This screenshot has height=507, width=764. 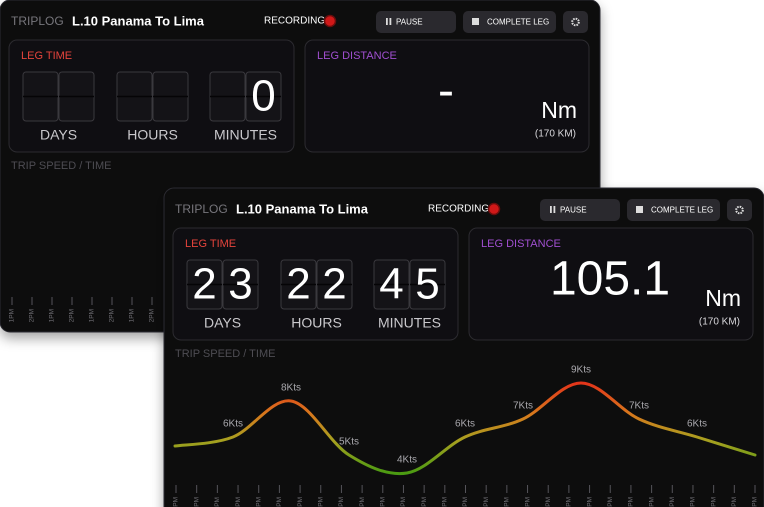 What do you see at coordinates (330, 21) in the screenshot?
I see `recording-dot` at bounding box center [330, 21].